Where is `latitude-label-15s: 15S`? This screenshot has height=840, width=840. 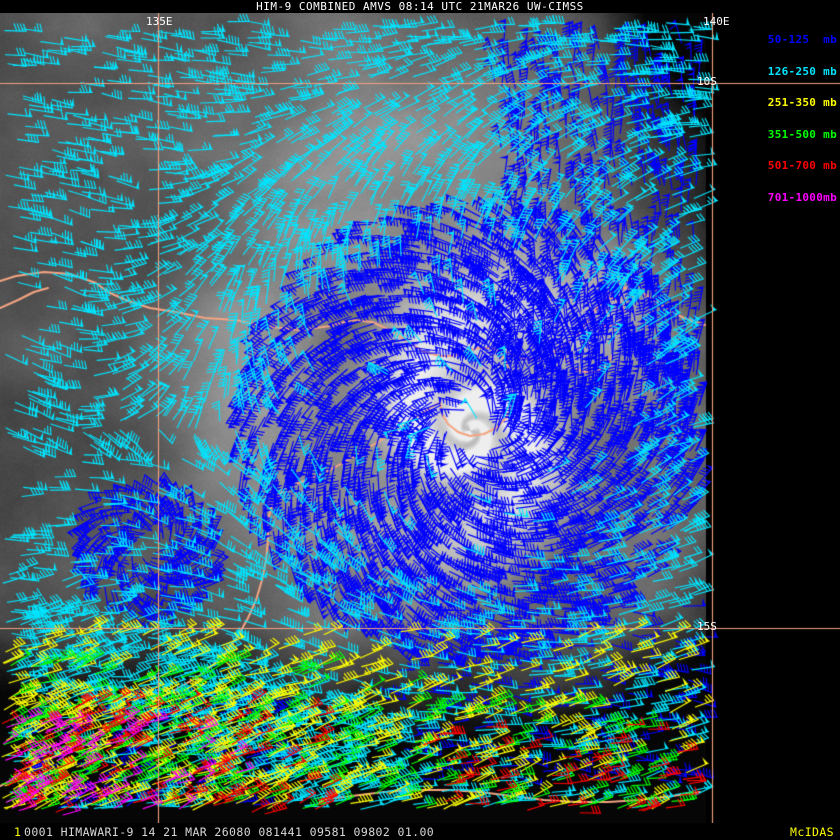
latitude-label-15s: 15S is located at coordinates (707, 626).